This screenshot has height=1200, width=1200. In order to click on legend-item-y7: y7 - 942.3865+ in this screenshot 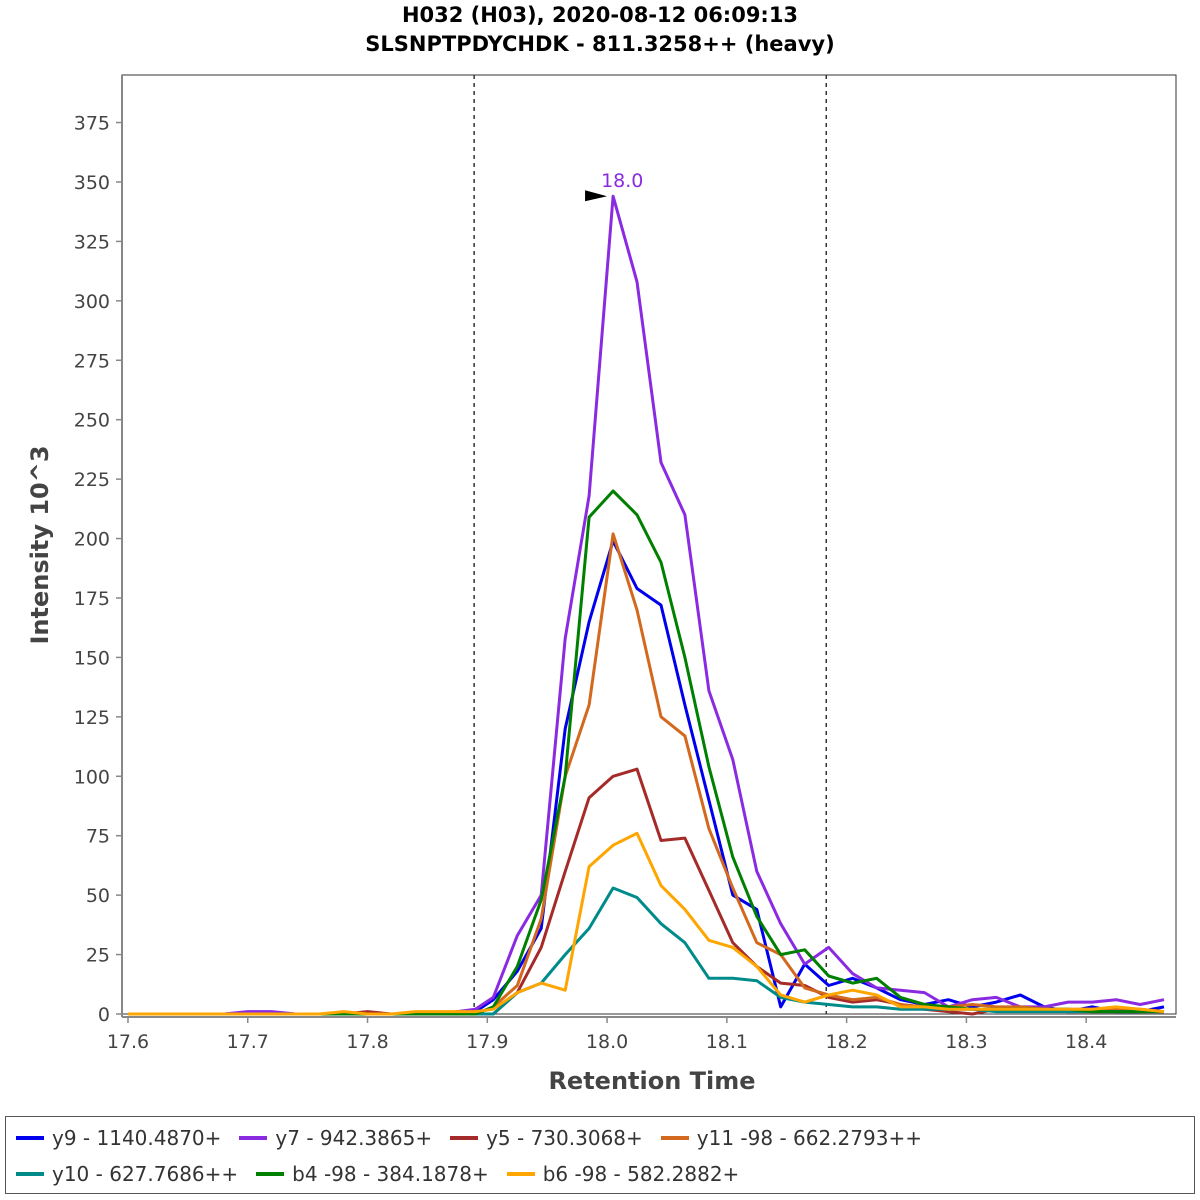, I will do `click(335, 1138)`.